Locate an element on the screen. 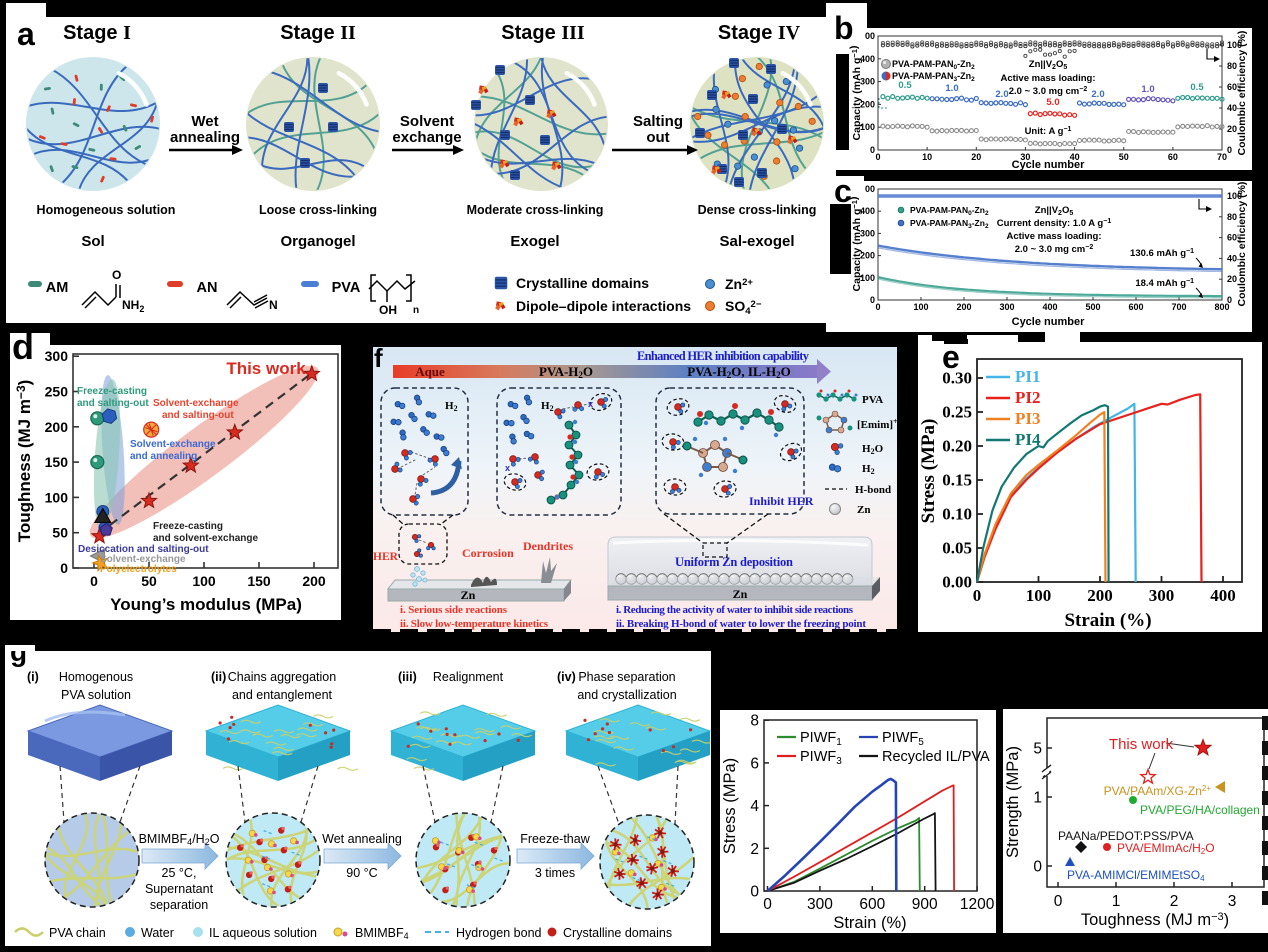  svg-text: Chains aggregation is located at coordinates (282, 677).